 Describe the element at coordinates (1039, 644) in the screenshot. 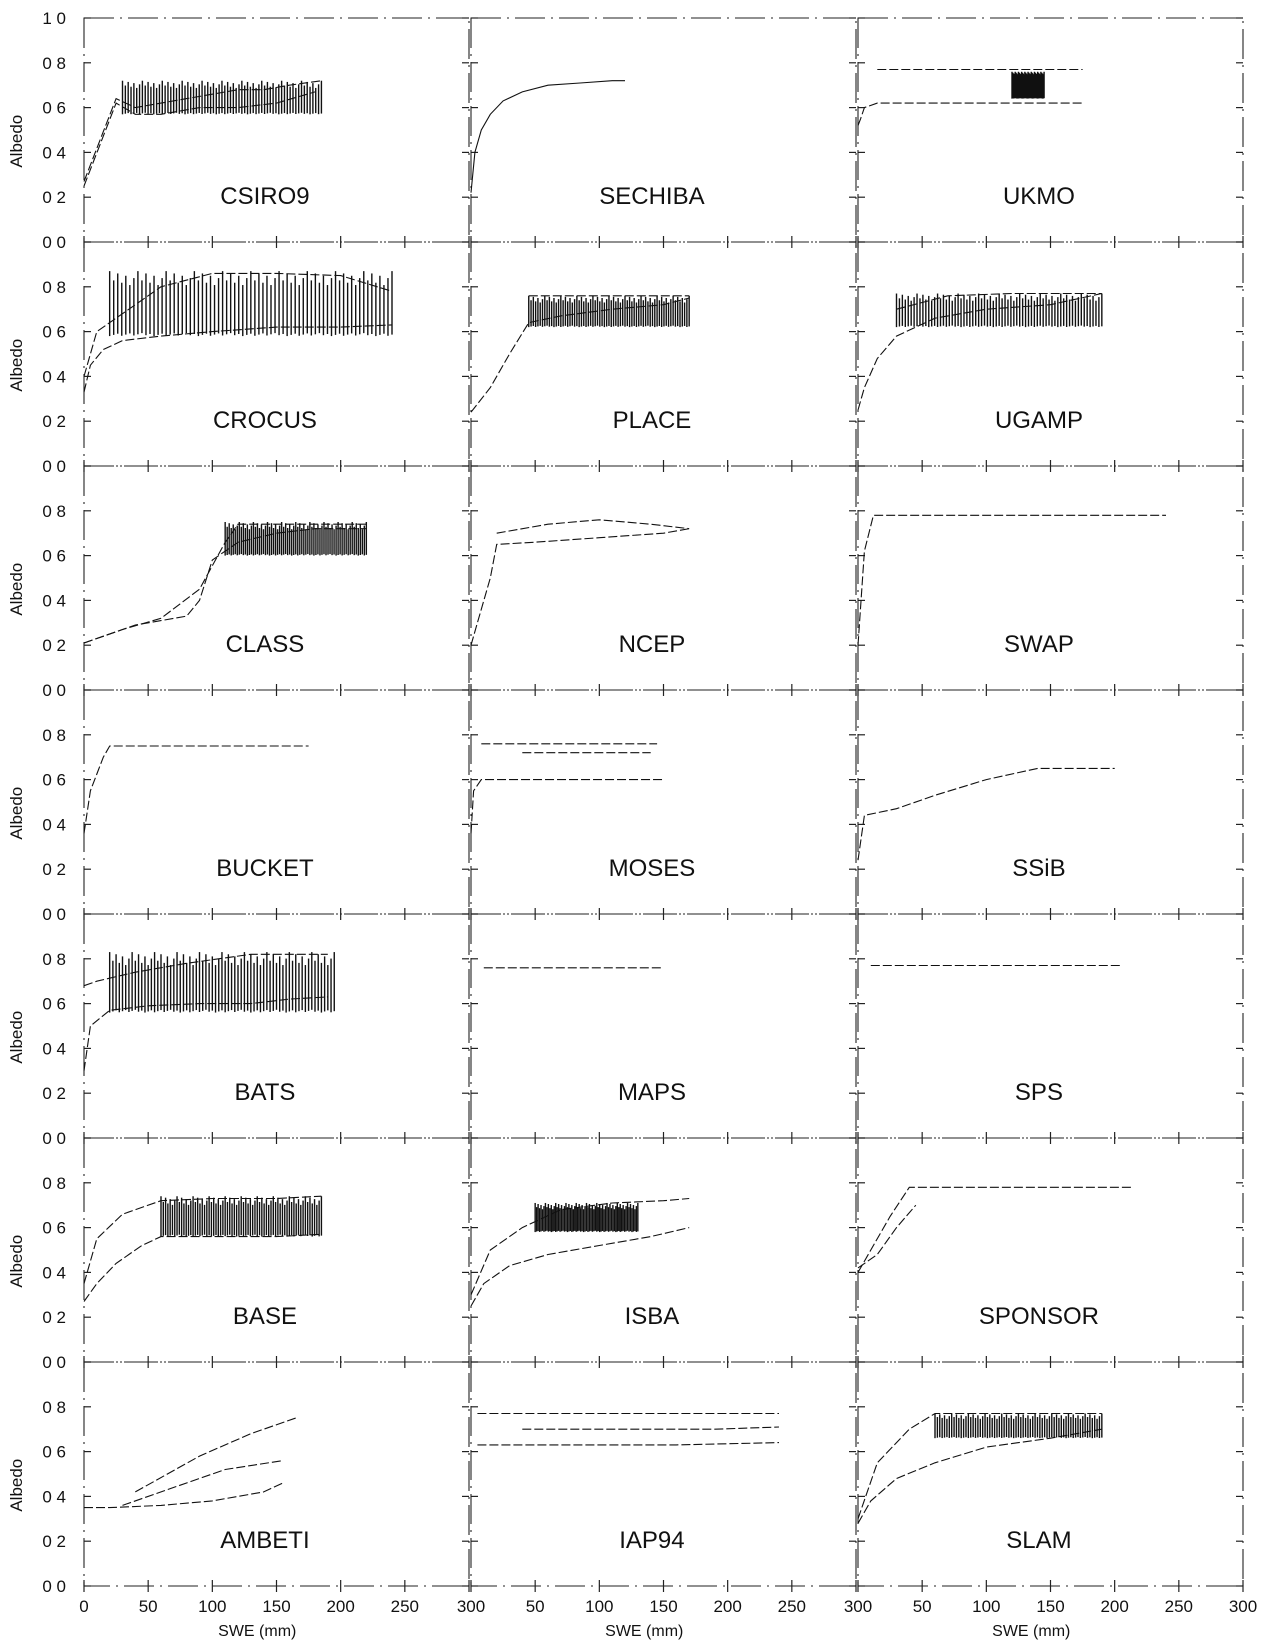

I see `model-name-label: SWAP` at that location.